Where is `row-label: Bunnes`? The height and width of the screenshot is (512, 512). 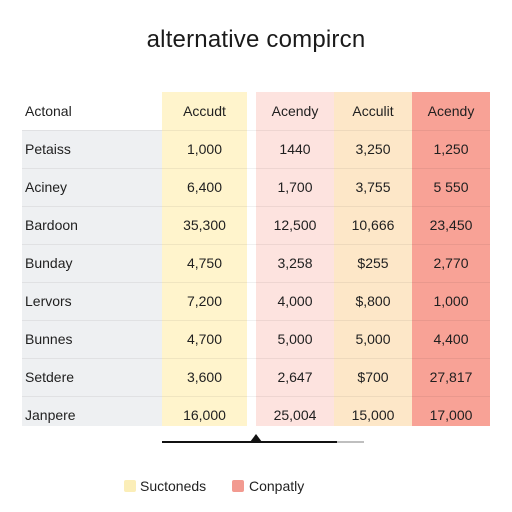 row-label: Bunnes is located at coordinates (49, 339).